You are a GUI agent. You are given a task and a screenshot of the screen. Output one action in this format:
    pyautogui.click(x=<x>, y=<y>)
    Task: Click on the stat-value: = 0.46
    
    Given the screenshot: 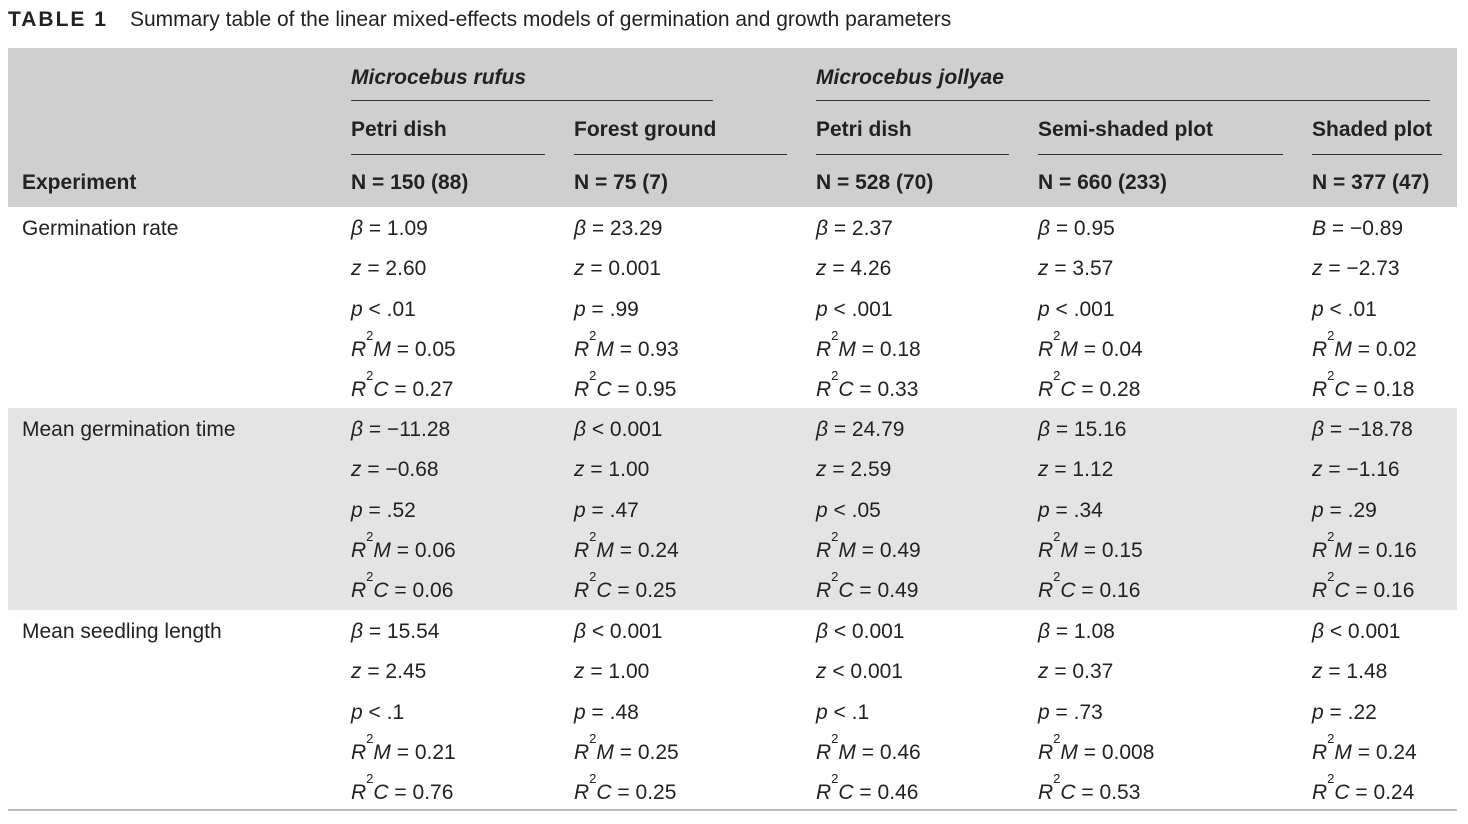 What is the action you would take?
    pyautogui.click(x=888, y=752)
    